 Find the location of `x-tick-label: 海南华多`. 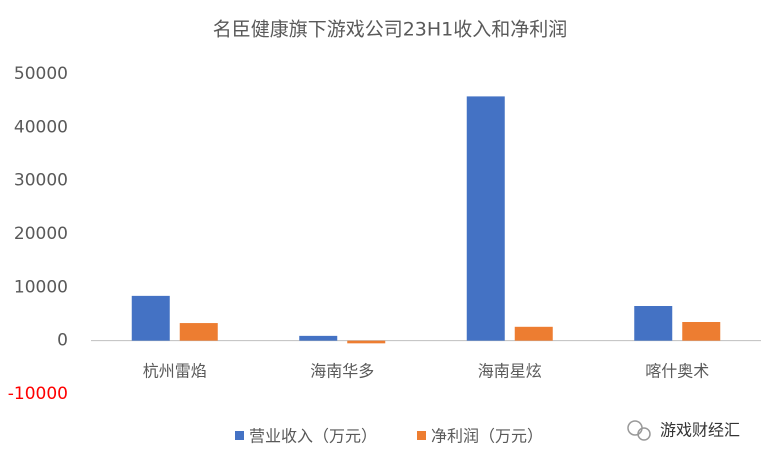

x-tick-label: 海南华多 is located at coordinates (342, 371).